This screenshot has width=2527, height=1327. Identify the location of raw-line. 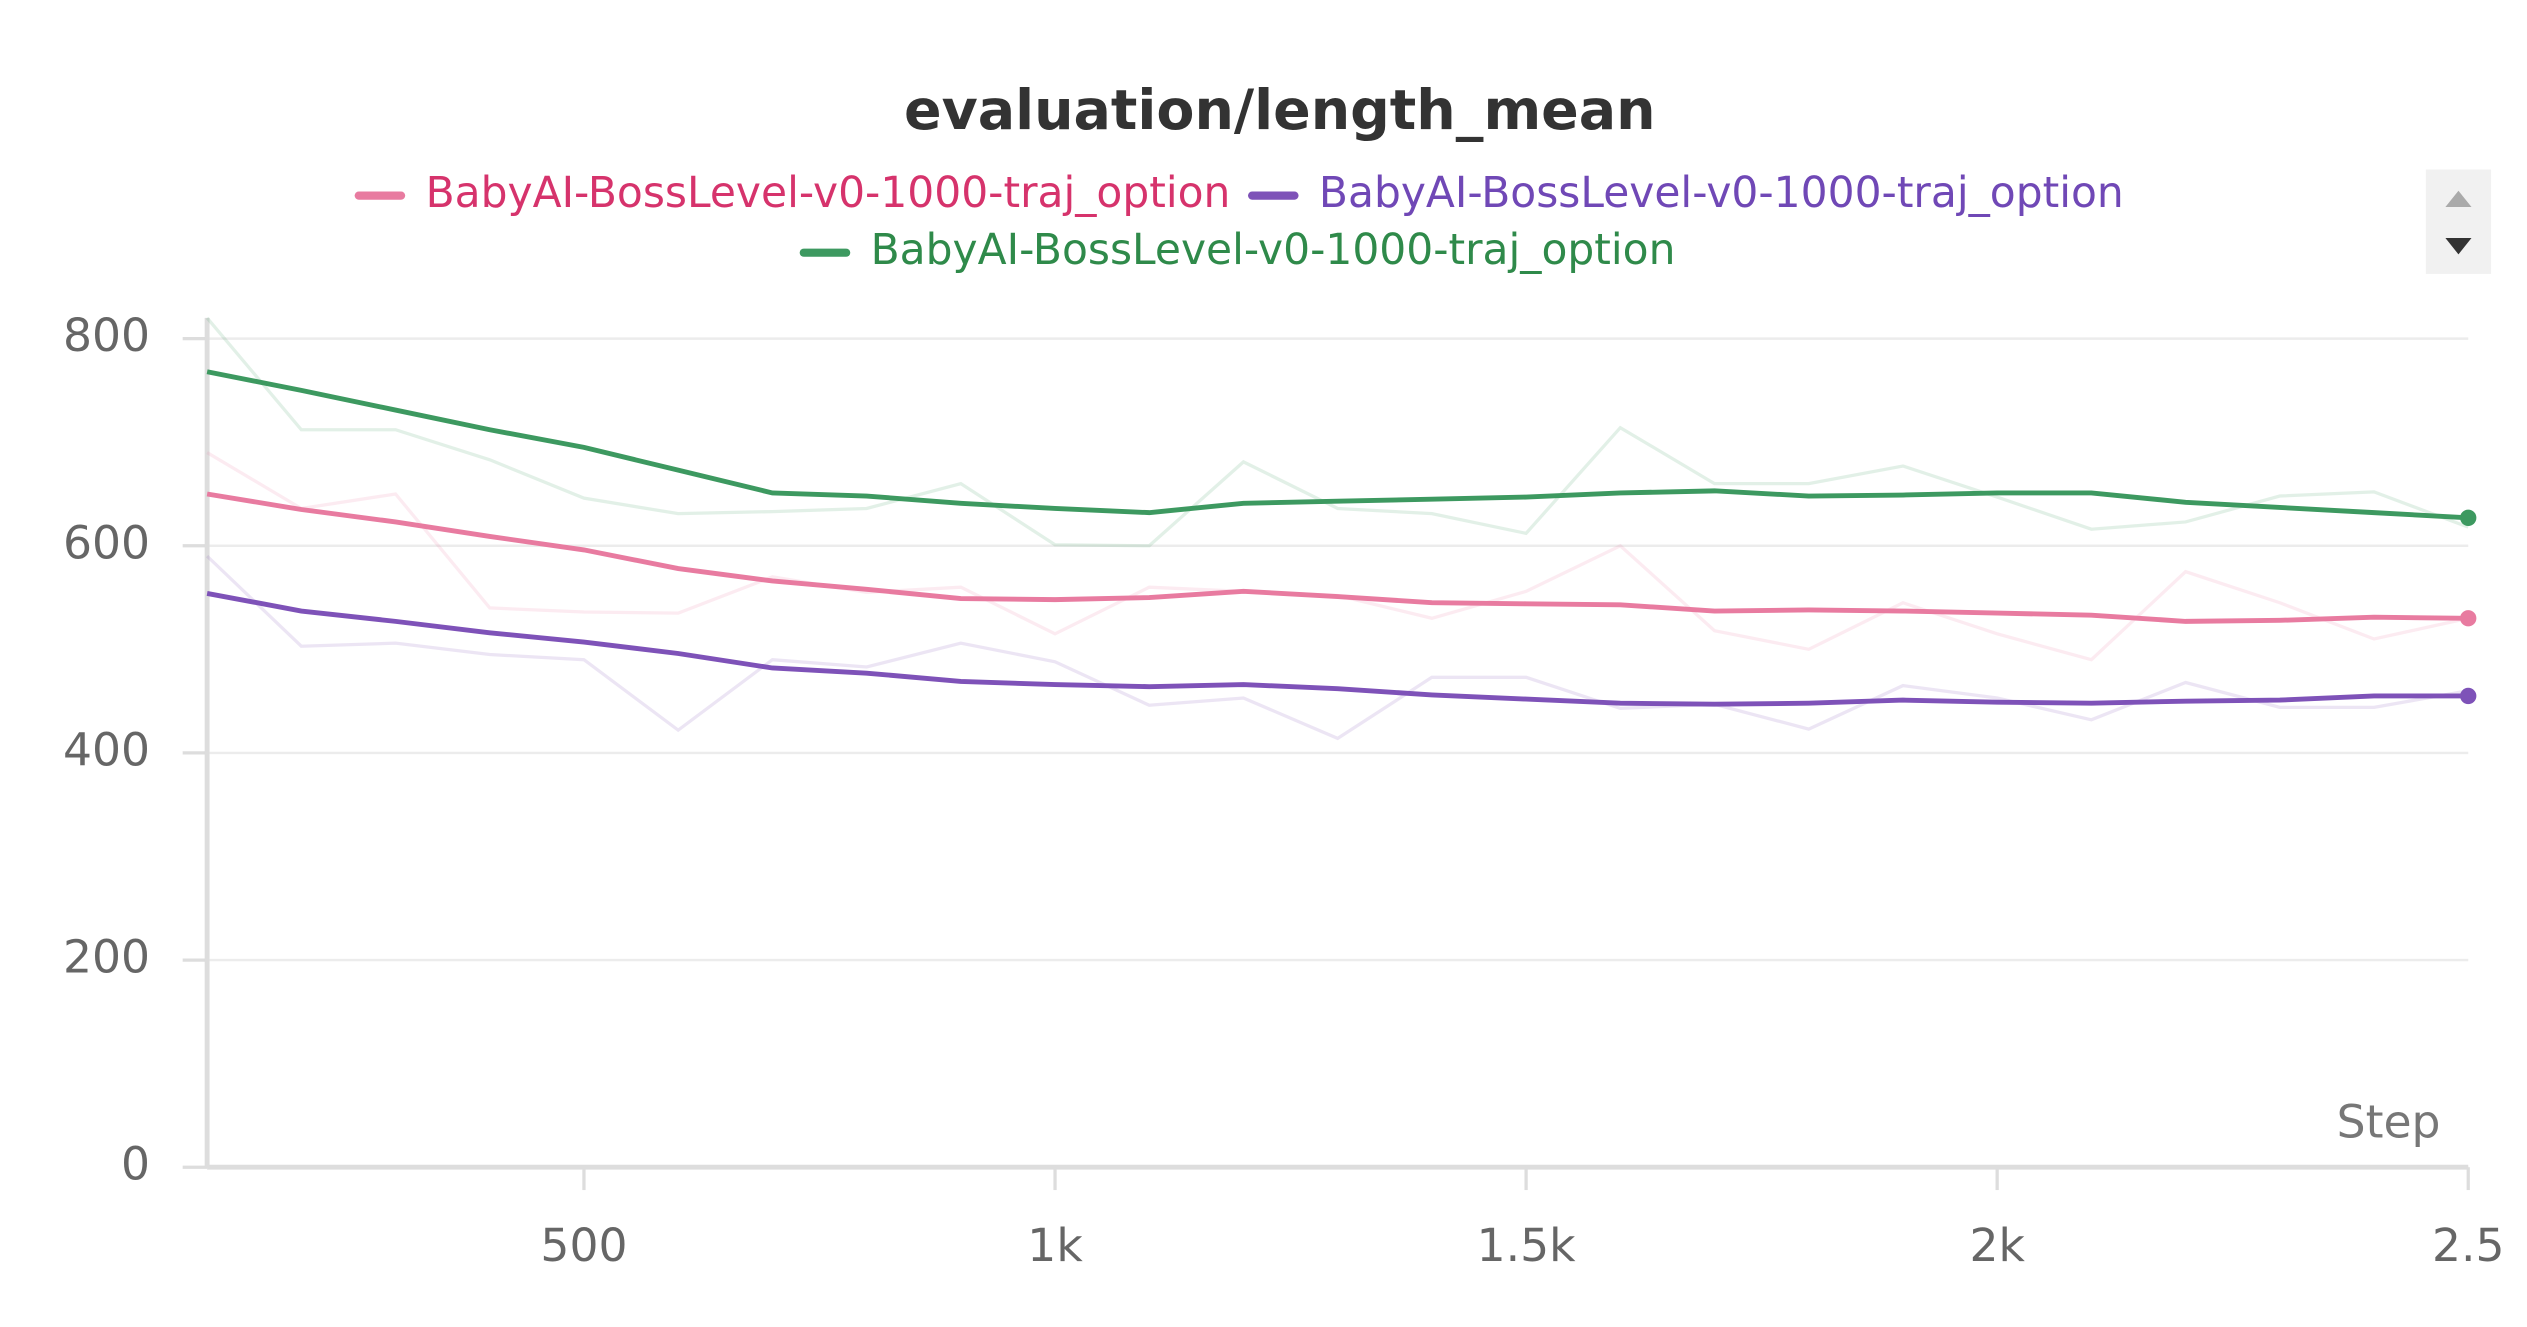
(1337, 647).